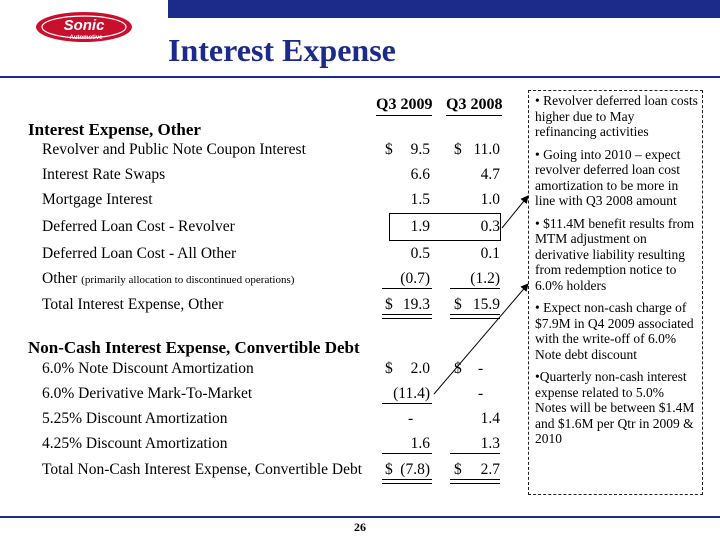 Image resolution: width=720 pixels, height=540 pixels. What do you see at coordinates (282, 50) in the screenshot?
I see `page-title: Interest Expense` at bounding box center [282, 50].